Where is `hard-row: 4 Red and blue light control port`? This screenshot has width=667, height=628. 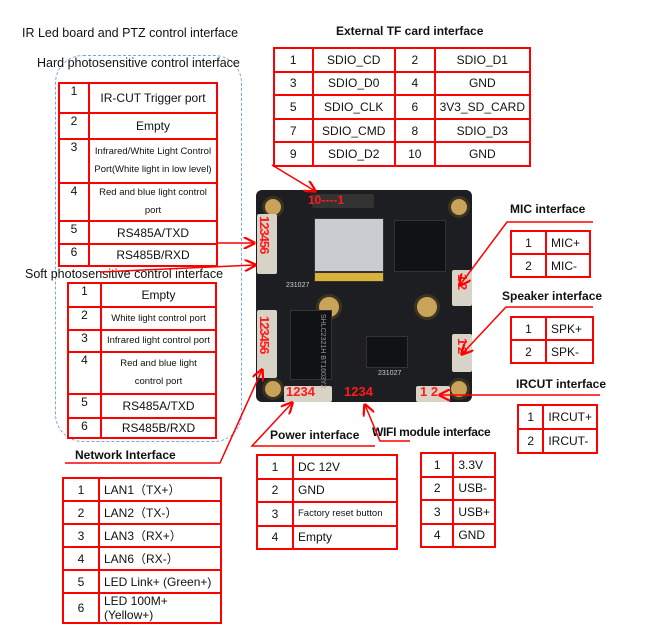
hard-row: 4 Red and blue light control port is located at coordinates (138, 202).